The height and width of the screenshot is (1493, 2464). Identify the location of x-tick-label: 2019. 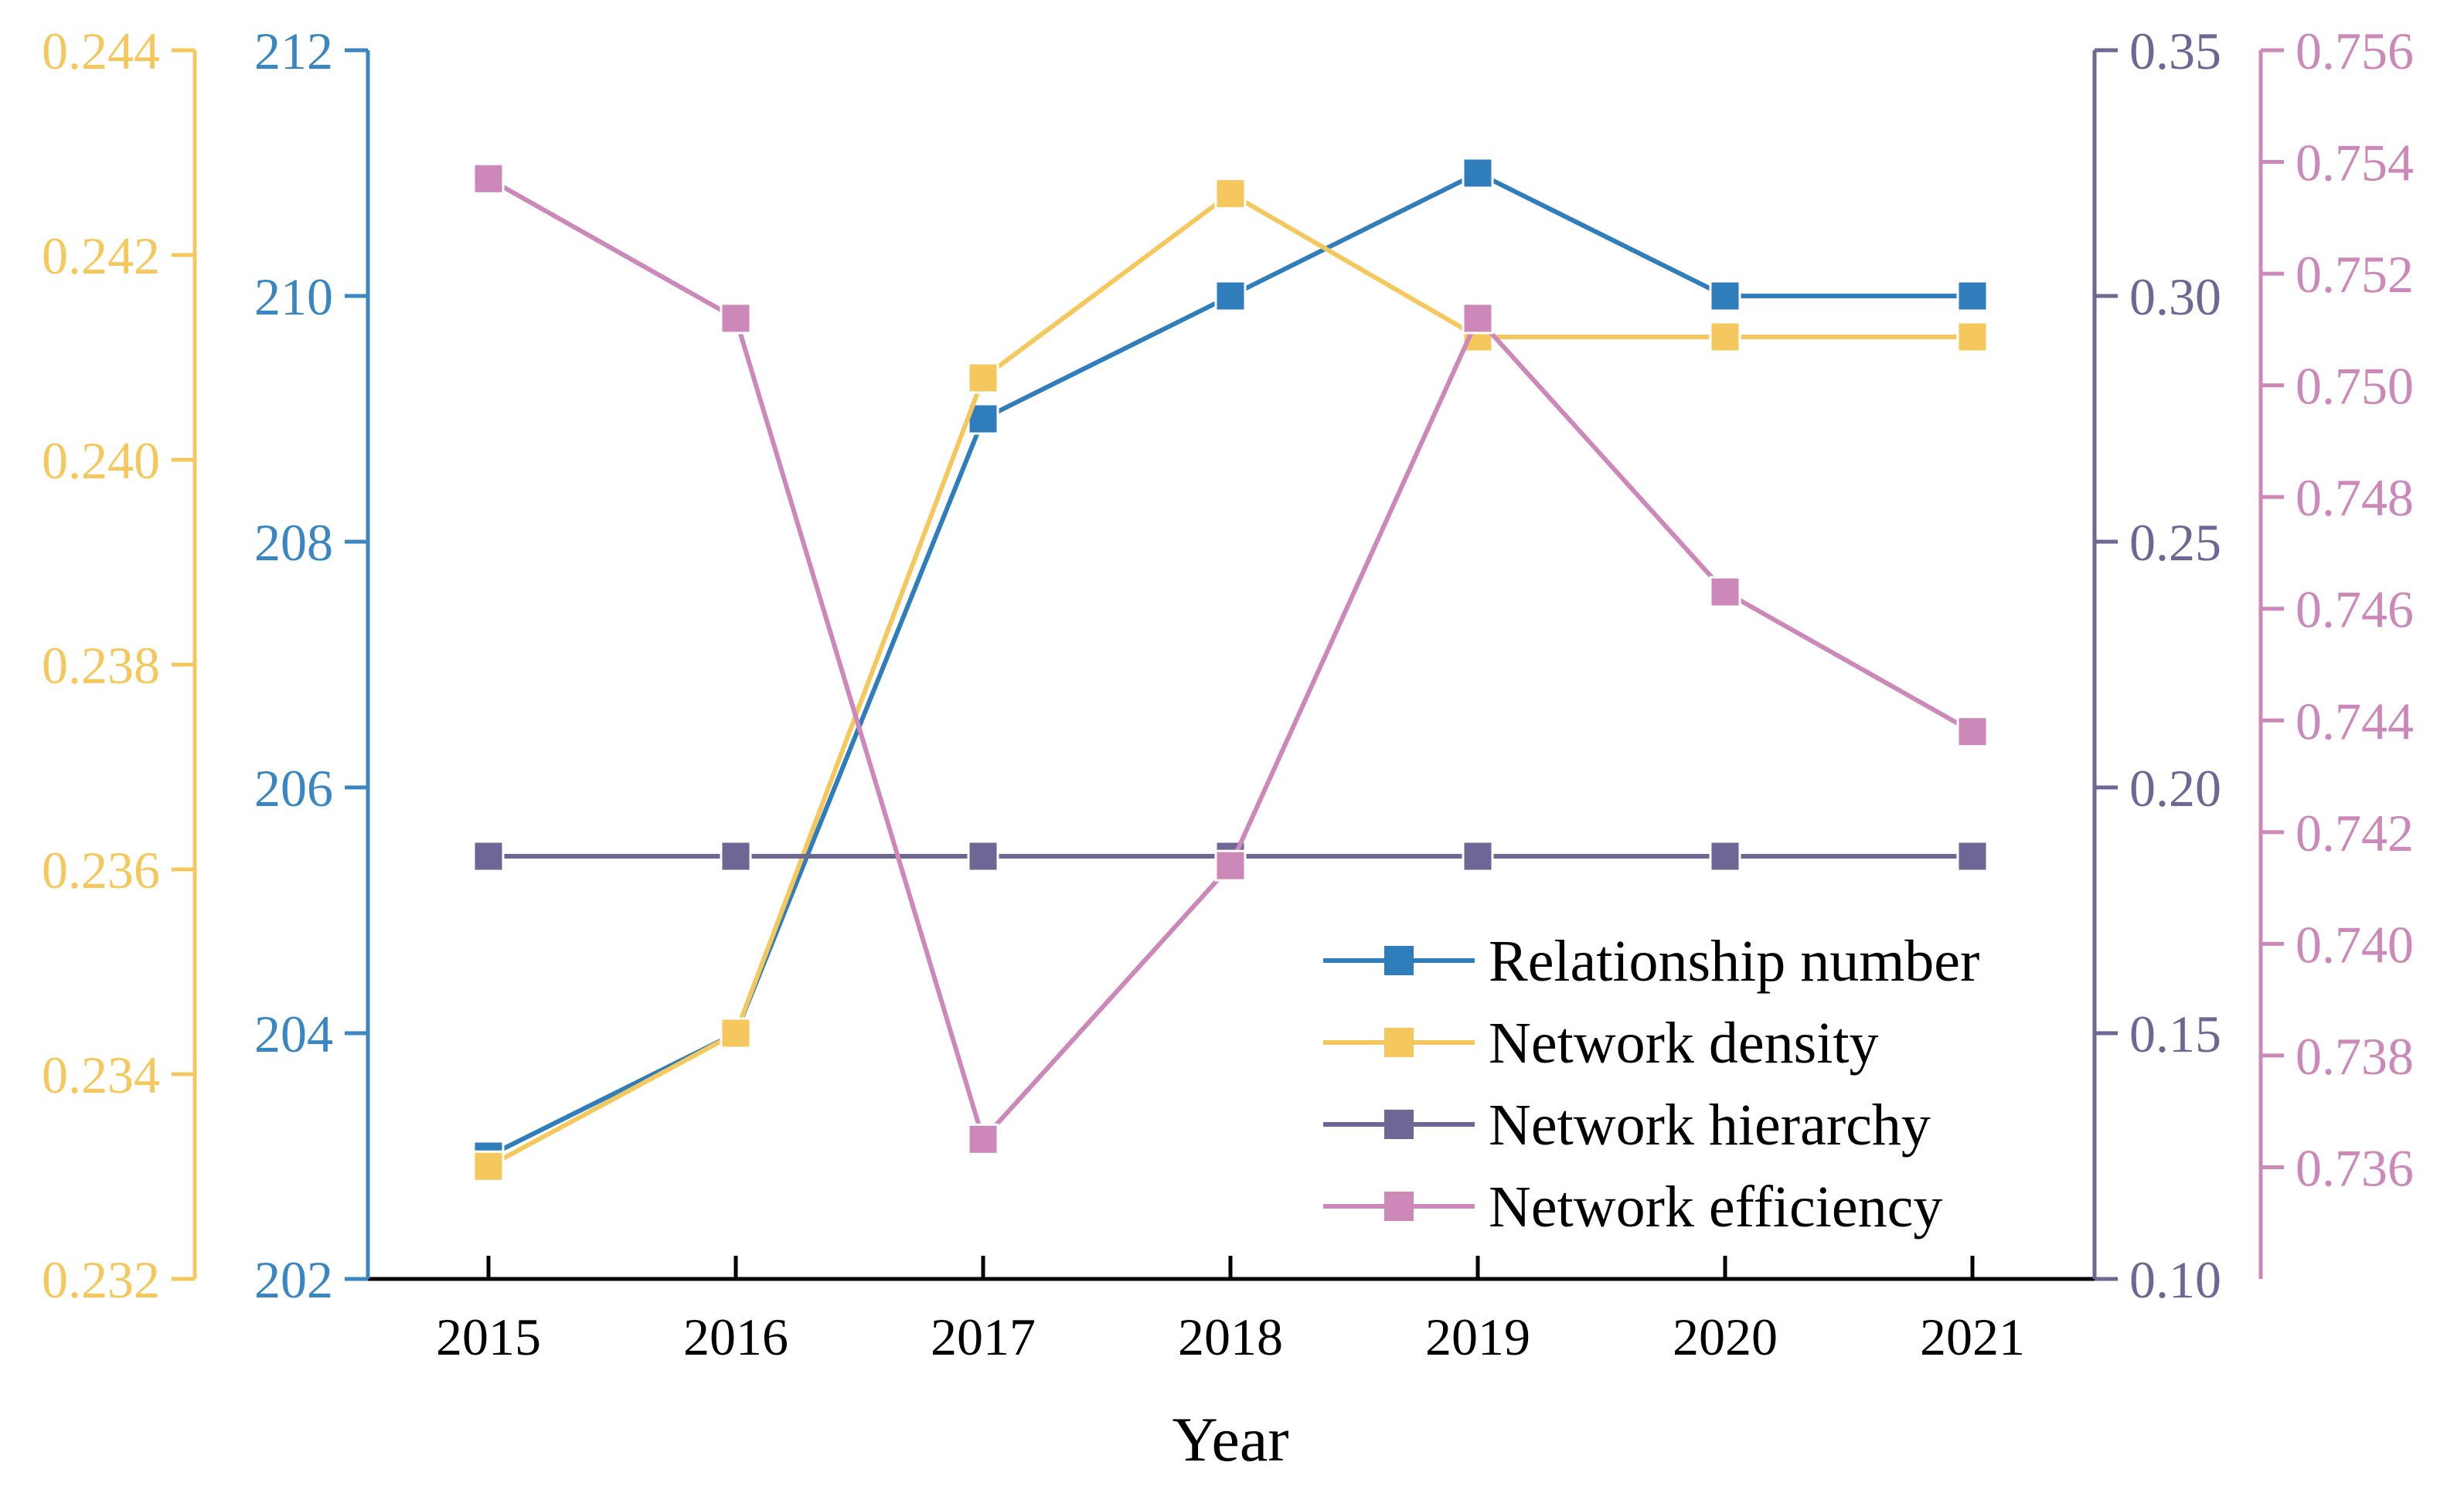
(1477, 1337).